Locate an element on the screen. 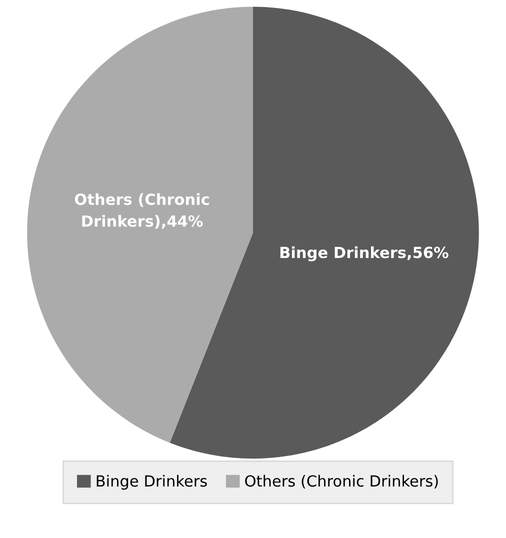 This screenshot has width=506, height=538. data-label: Others (Chronic Drinkers),44% is located at coordinates (141, 211).